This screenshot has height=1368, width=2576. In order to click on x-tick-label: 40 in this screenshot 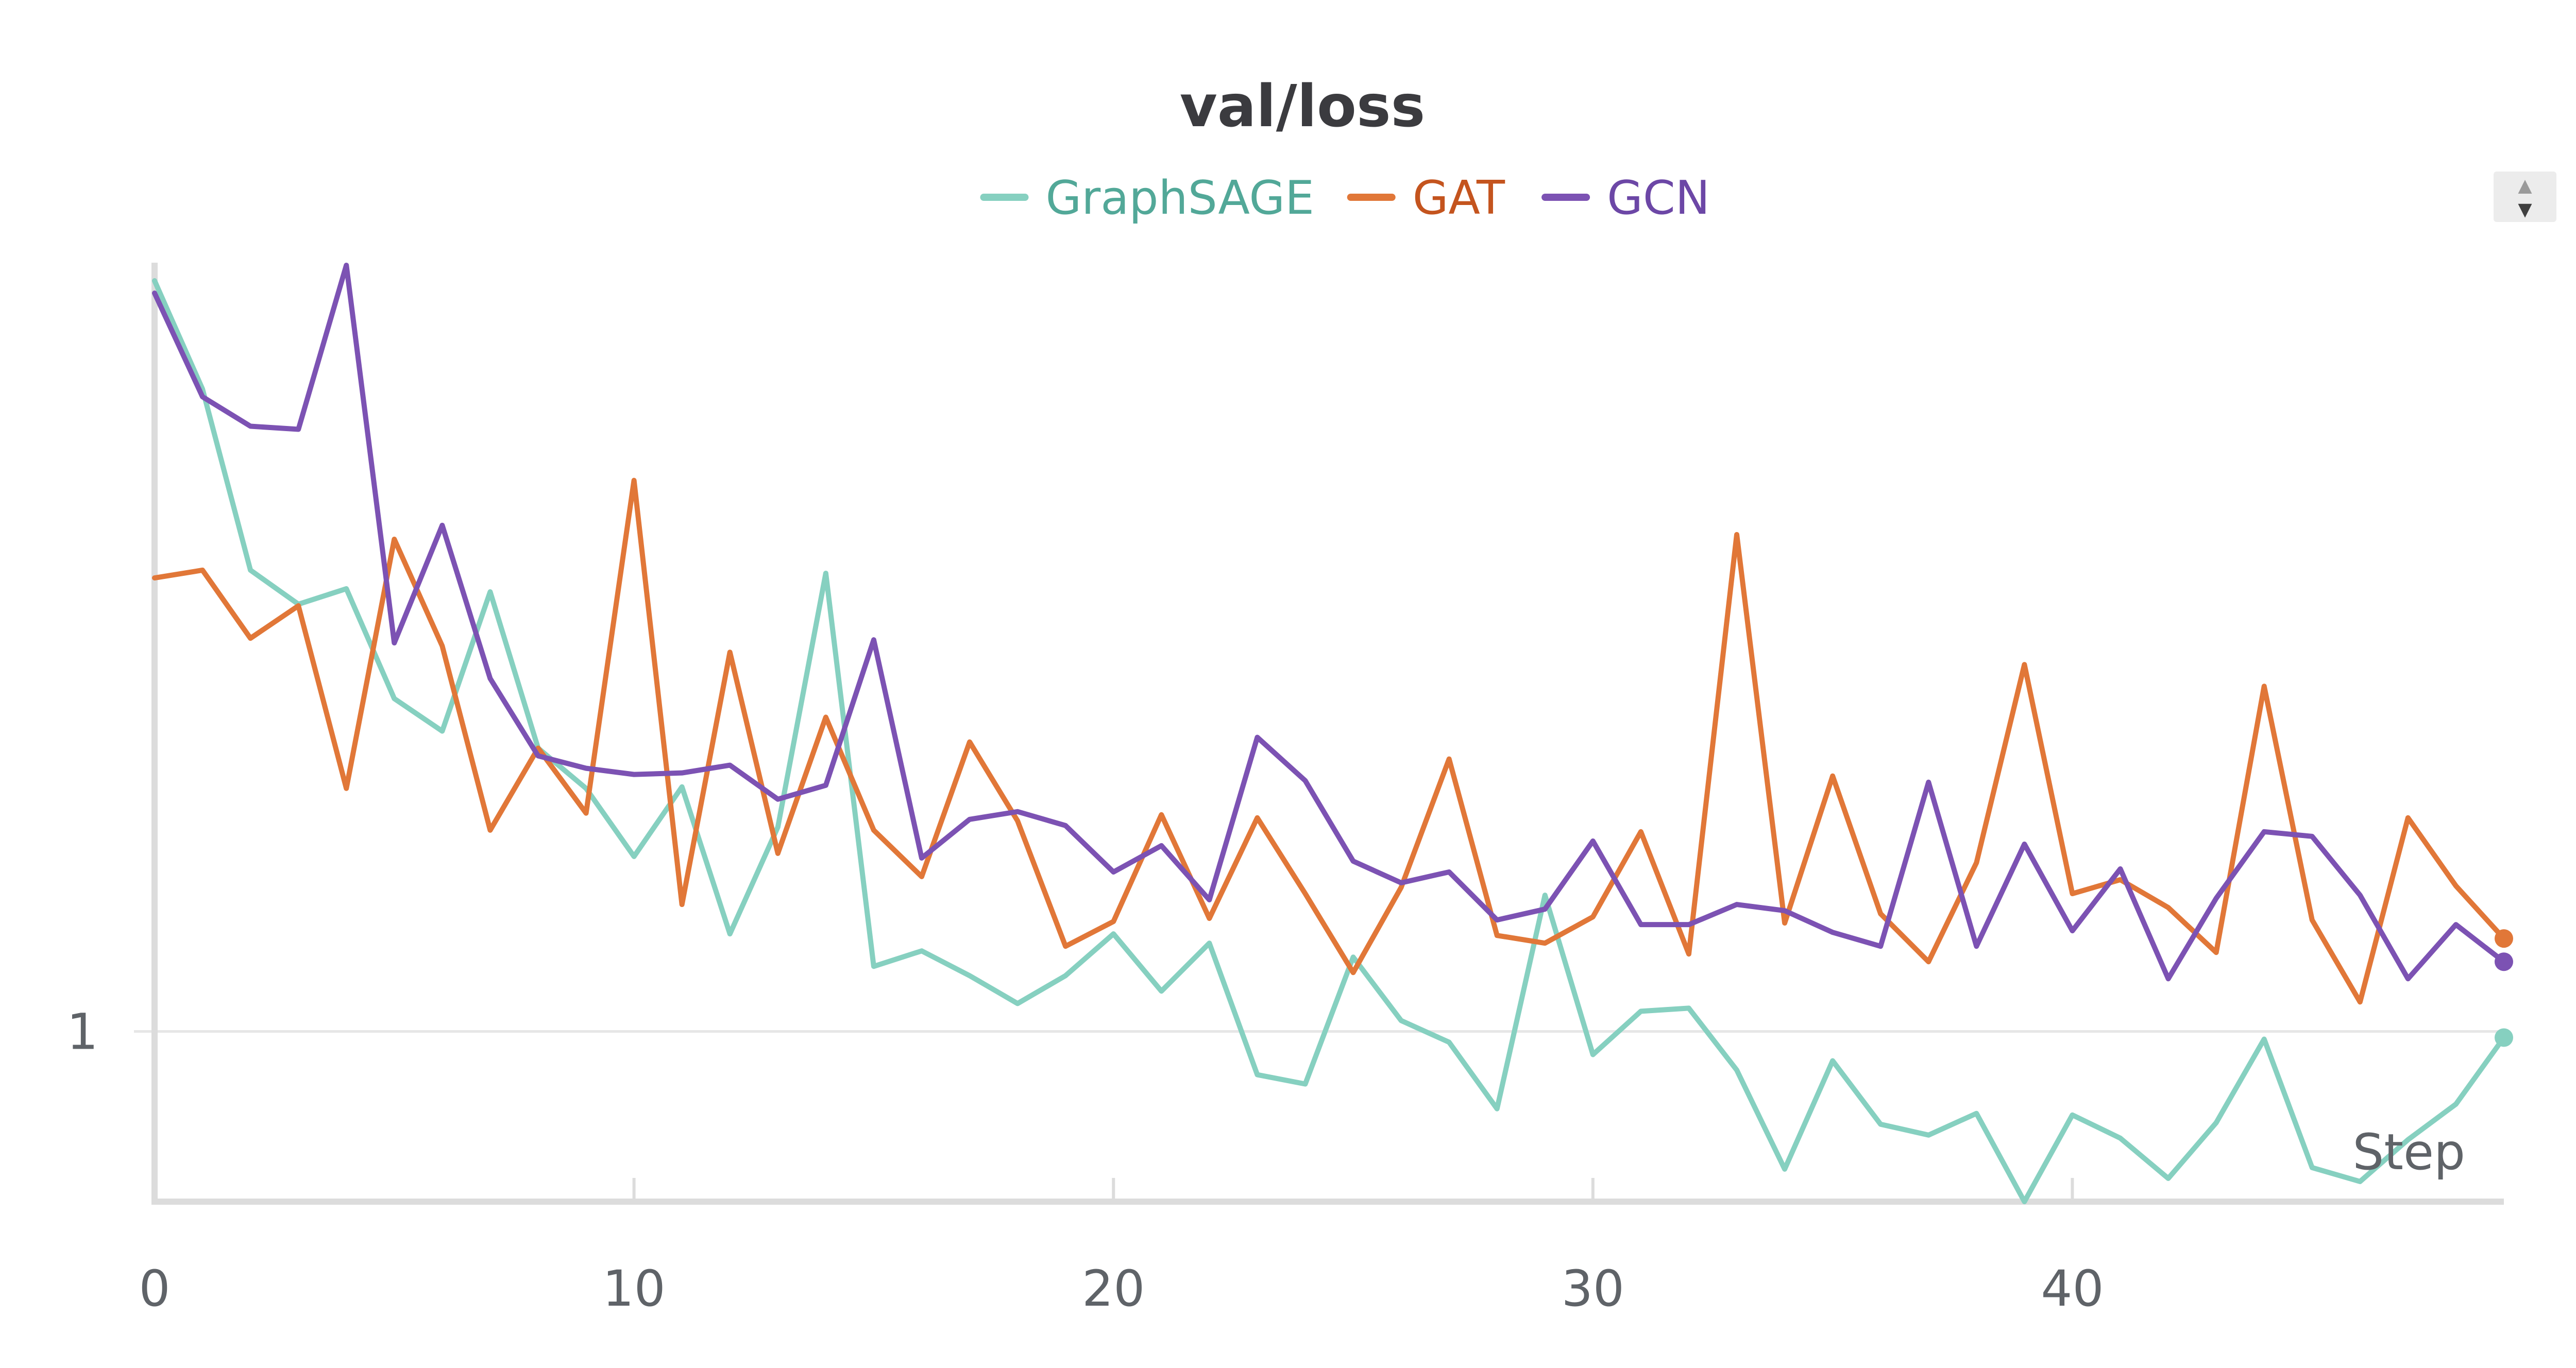, I will do `click(2072, 1289)`.